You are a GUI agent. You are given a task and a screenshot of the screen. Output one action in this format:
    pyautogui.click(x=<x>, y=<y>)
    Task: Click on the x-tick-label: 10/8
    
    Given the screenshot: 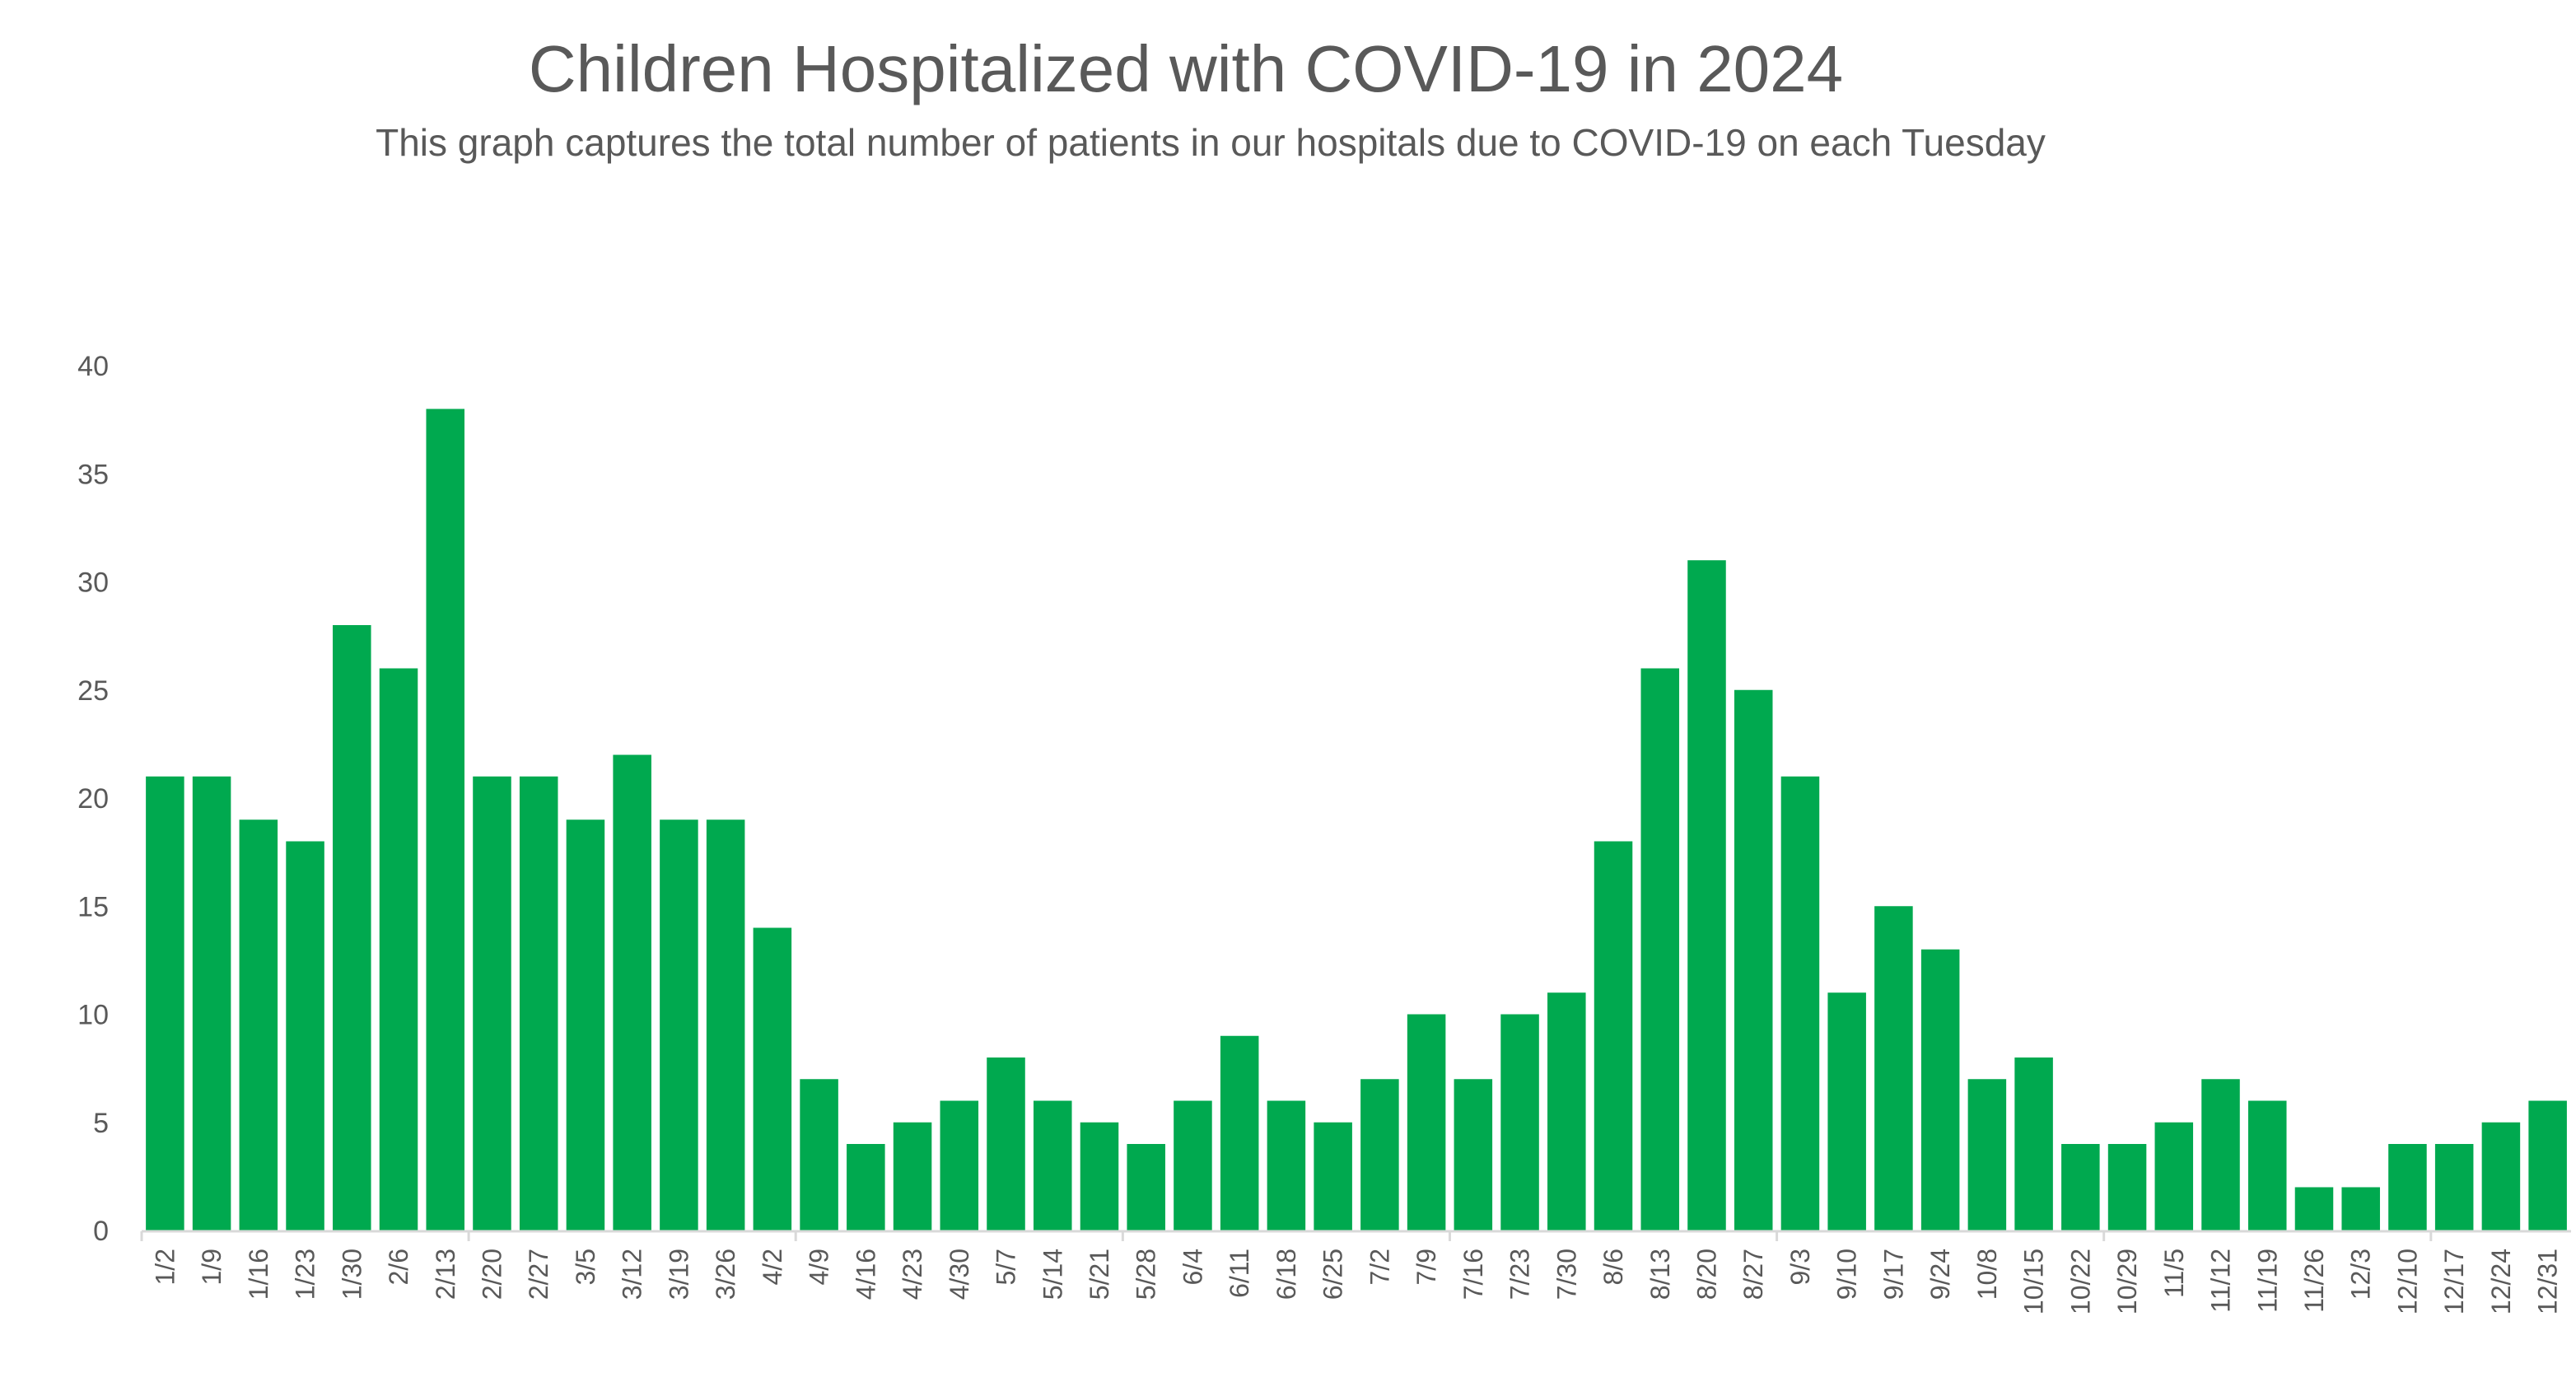 What is the action you would take?
    pyautogui.click(x=1987, y=1274)
    